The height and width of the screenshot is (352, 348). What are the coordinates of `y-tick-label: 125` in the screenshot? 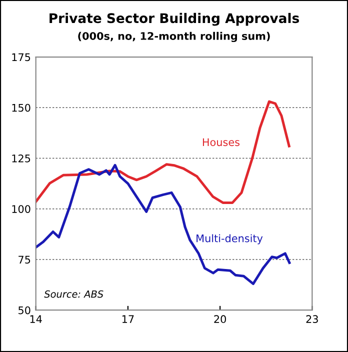 It's located at (21, 158).